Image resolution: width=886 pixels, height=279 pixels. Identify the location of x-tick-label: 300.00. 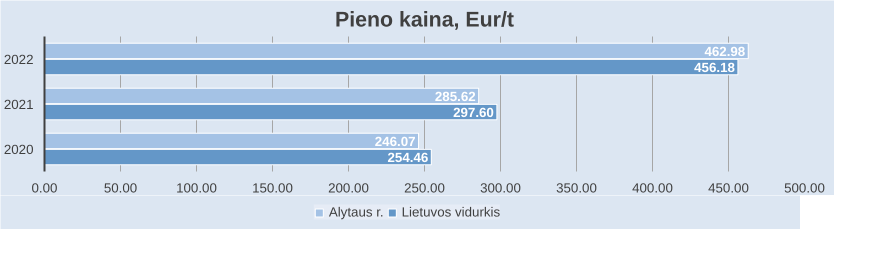
(500, 188).